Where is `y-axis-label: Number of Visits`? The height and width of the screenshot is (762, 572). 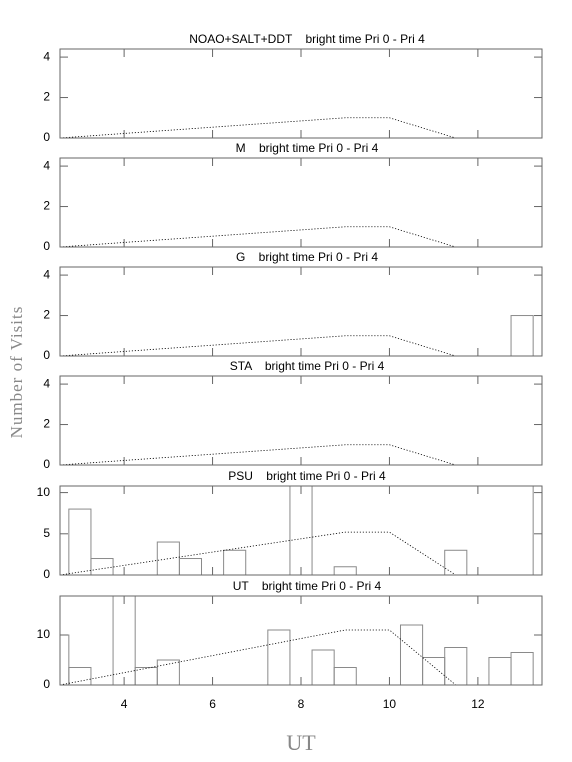
y-axis-label: Number of Visits is located at coordinates (16, 372).